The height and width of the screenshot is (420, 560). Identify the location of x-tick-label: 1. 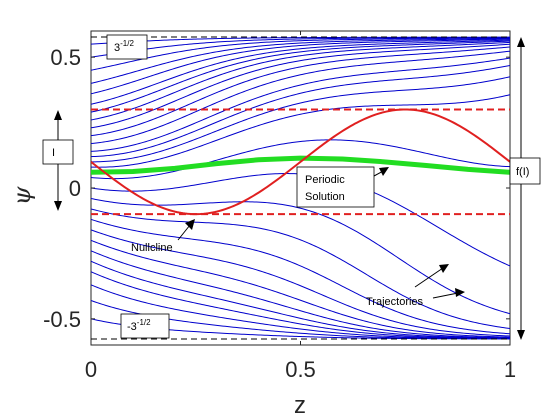
(510, 369).